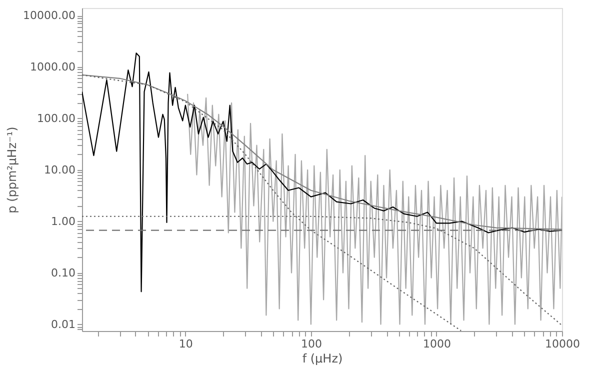 The width and height of the screenshot is (600, 369). What do you see at coordinates (56, 118) in the screenshot?
I see `y-tick-label: 100.00` at bounding box center [56, 118].